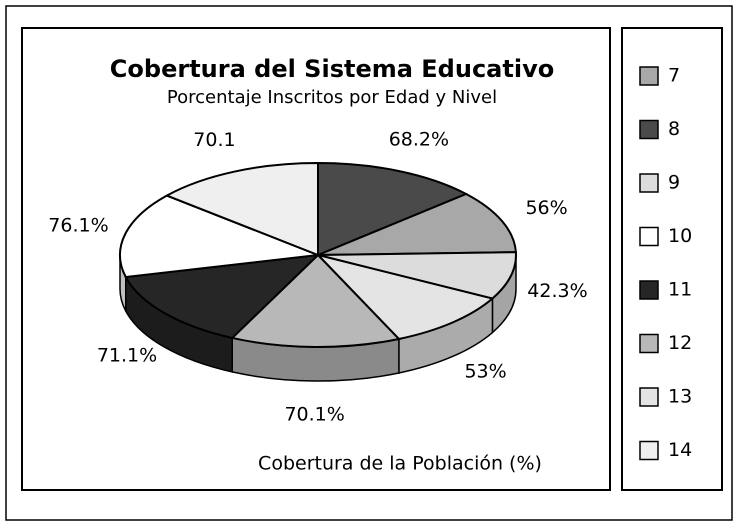 The image size is (738, 526). I want to click on legend-label: 8, so click(674, 129).